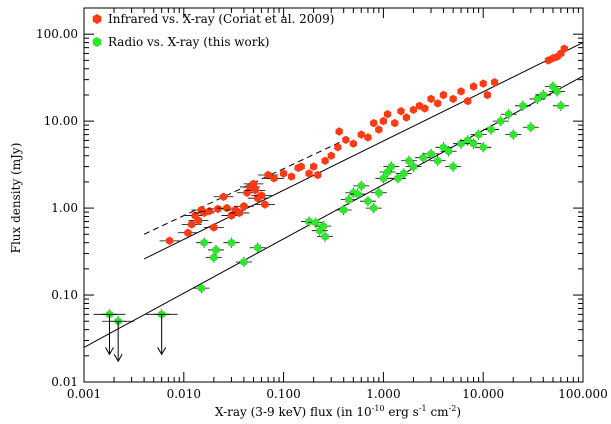  Describe the element at coordinates (184, 394) in the screenshot. I see `x-tick-label: 0.010` at that location.